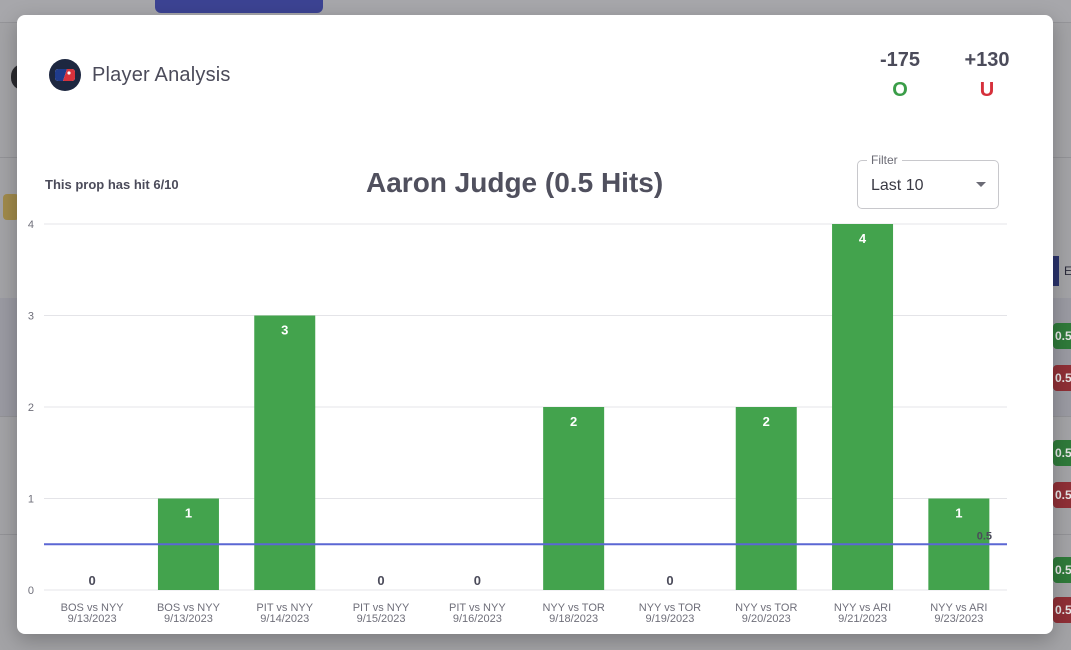 This screenshot has width=1071, height=650. I want to click on under-odds: +130 U, so click(987, 75).